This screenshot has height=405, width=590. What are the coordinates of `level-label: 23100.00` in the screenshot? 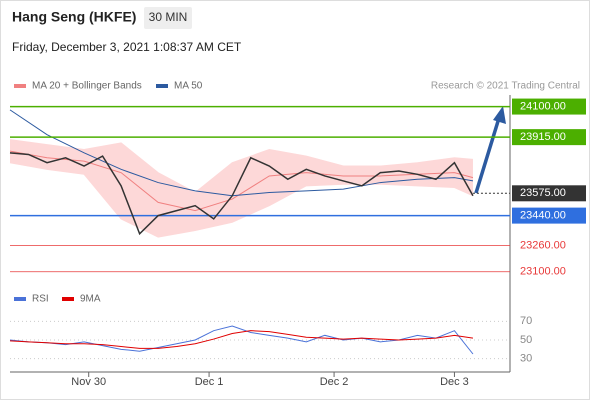 It's located at (543, 272).